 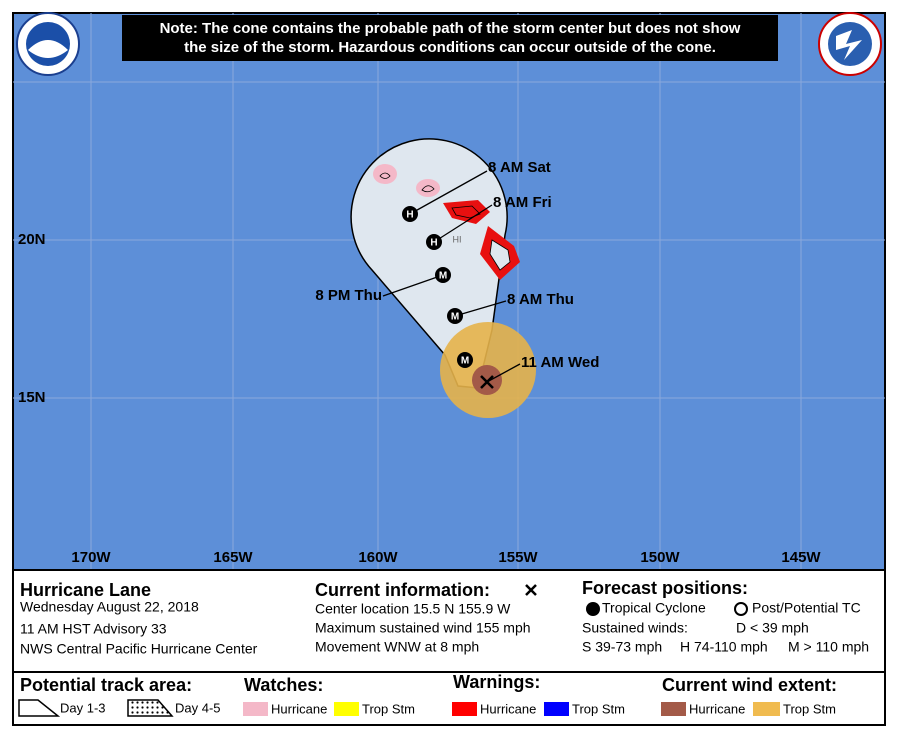 What do you see at coordinates (560, 362) in the screenshot?
I see `forecast-label: 11 AM Wed` at bounding box center [560, 362].